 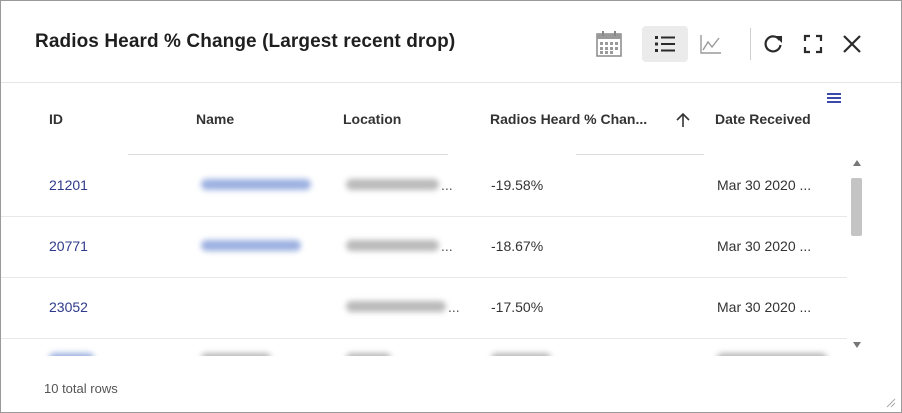 What do you see at coordinates (368, 354) in the screenshot?
I see `cell-location-cut-off` at bounding box center [368, 354].